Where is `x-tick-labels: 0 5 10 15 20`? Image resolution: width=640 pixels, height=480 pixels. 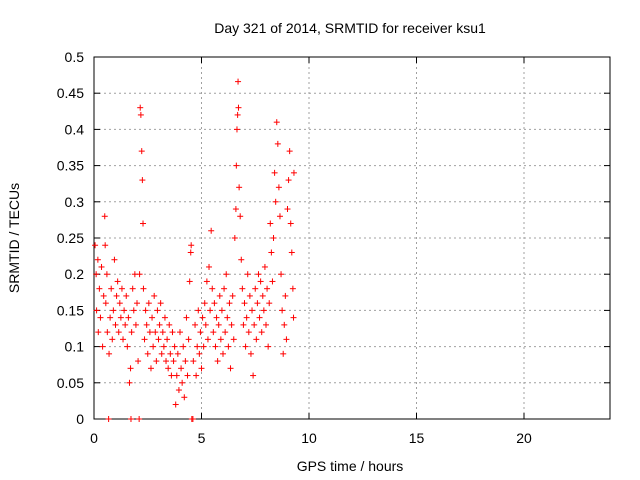 x-tick-labels: 0 5 10 15 20 is located at coordinates (311, 438).